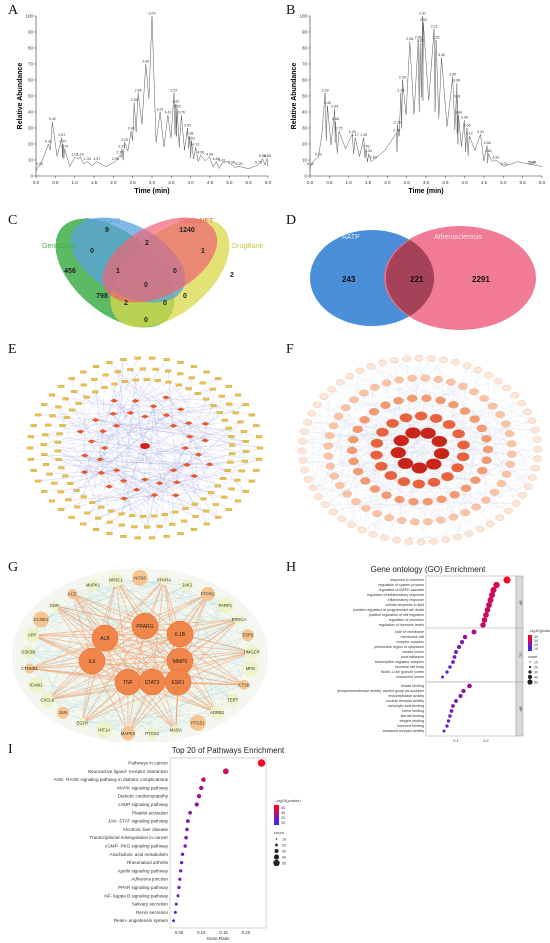 The width and height of the screenshot is (550, 943). Describe the element at coordinates (218, 938) in the screenshot. I see `x-axis-title: Gene Ratio` at that location.